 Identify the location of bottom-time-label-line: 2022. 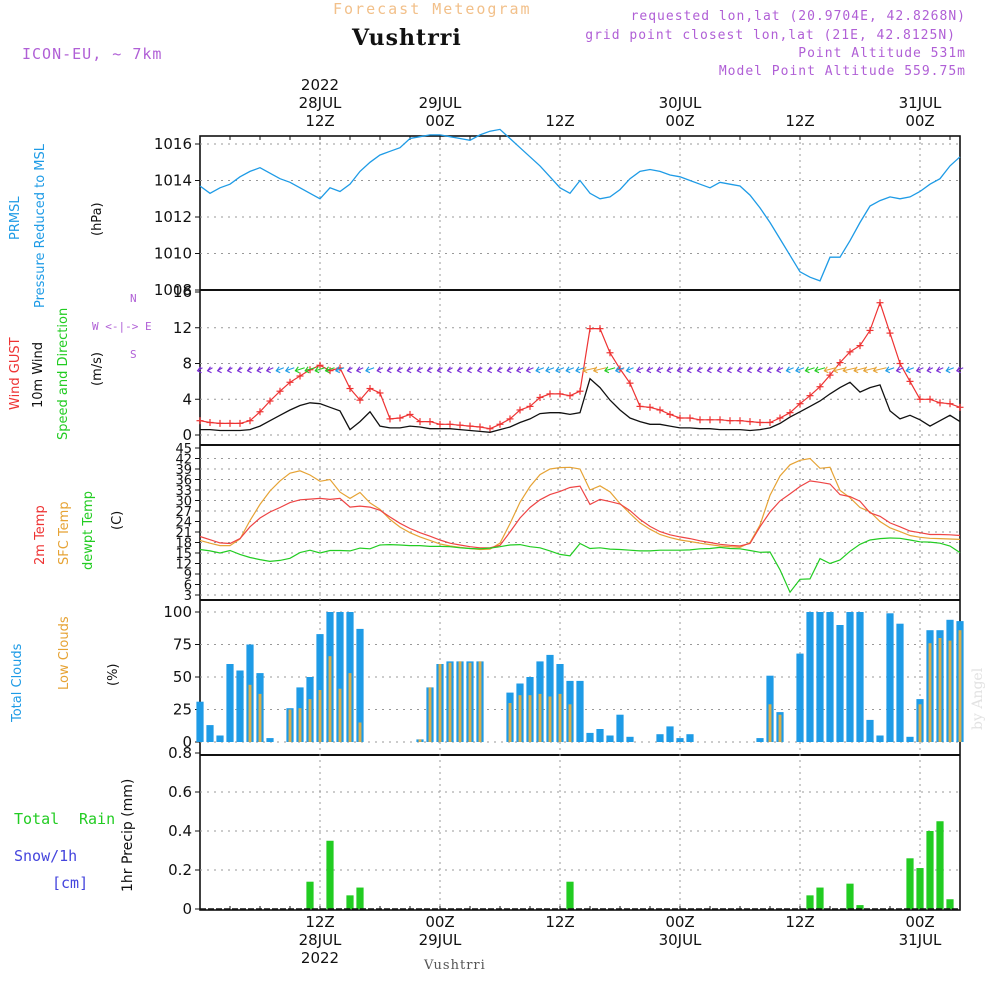
(320, 958).